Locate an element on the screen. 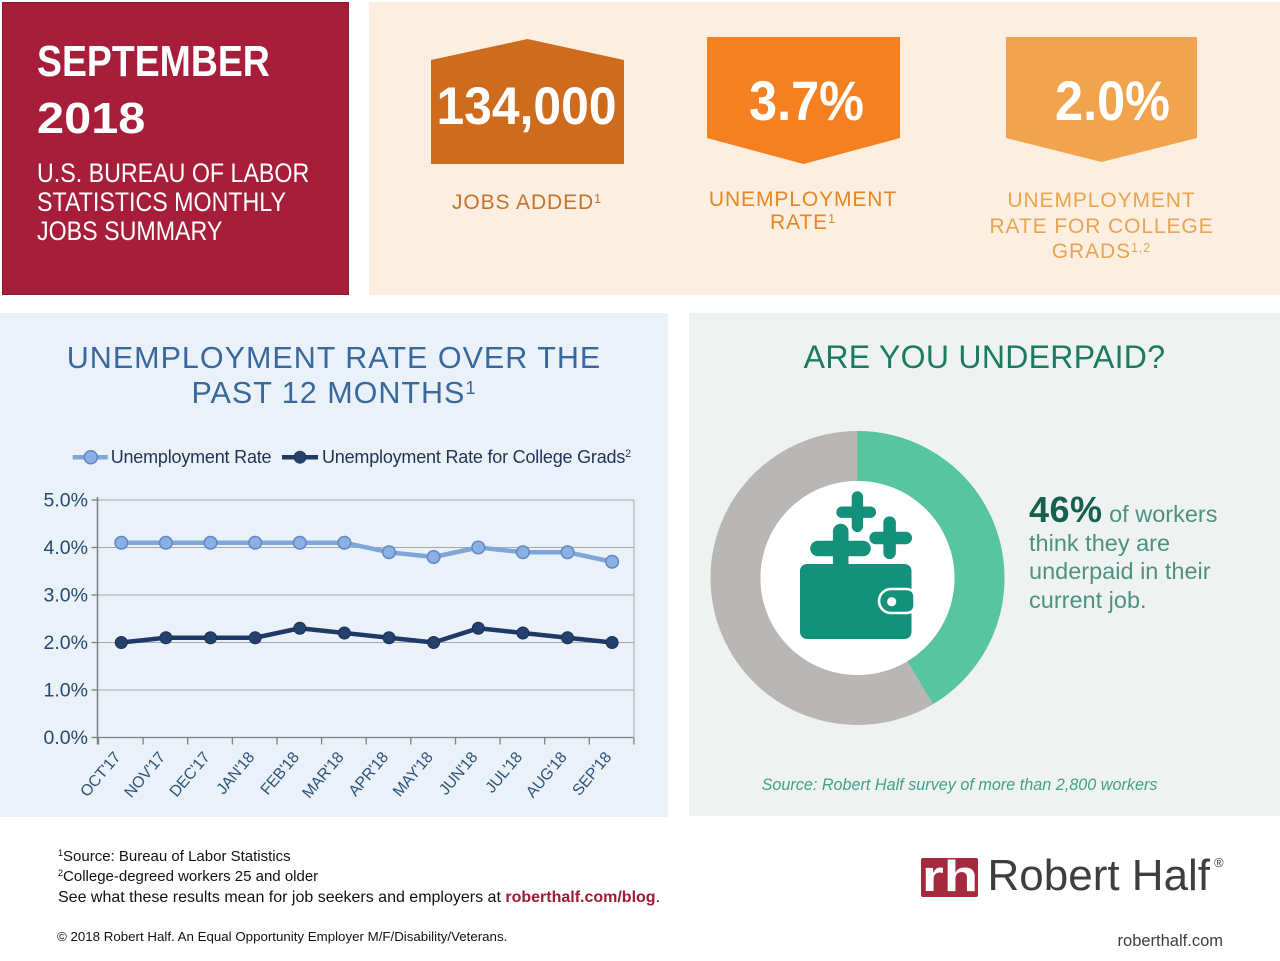  svg-text: 0.0% is located at coordinates (66, 738).